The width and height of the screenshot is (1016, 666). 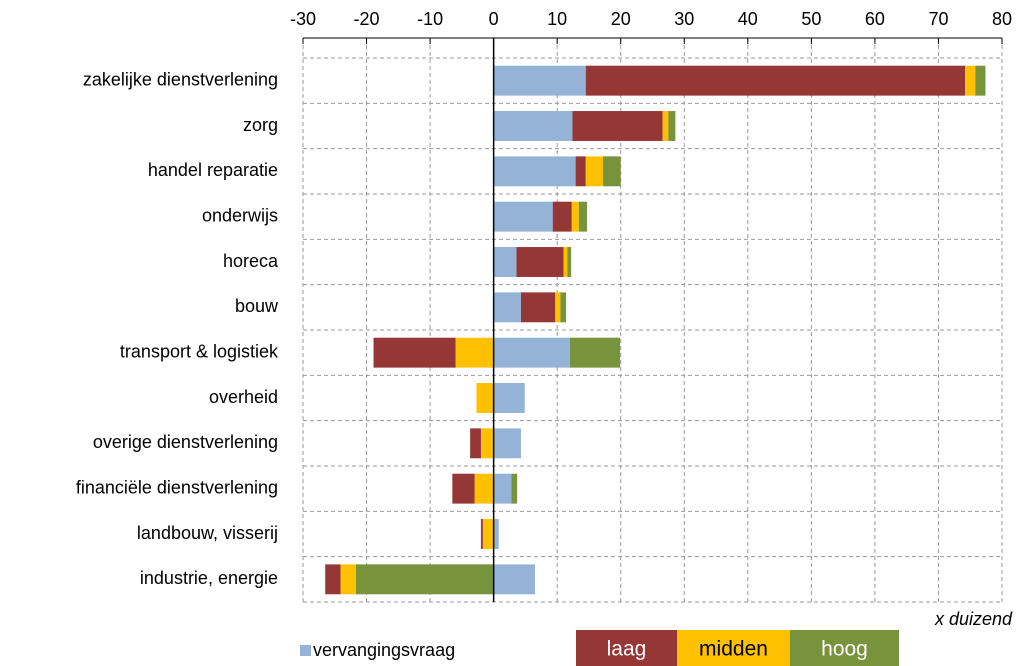 I want to click on y-tick-label: handel reparatie, so click(x=213, y=170).